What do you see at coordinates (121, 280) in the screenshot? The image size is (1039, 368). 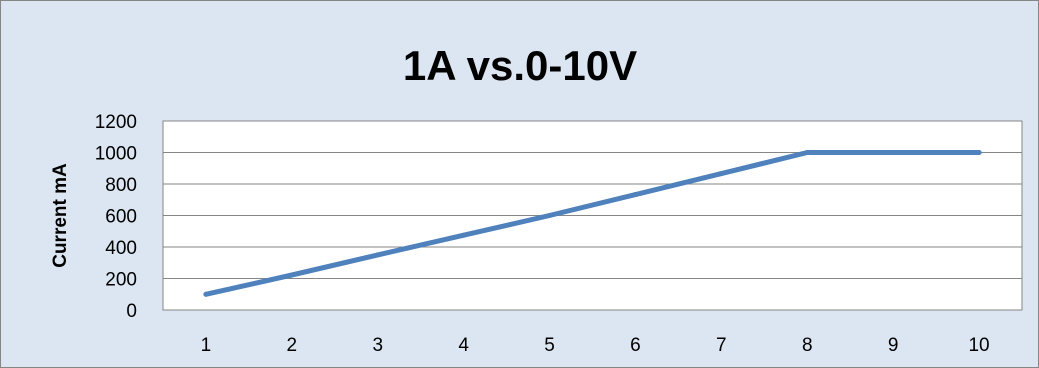 I see `y-tick-label: 200` at bounding box center [121, 280].